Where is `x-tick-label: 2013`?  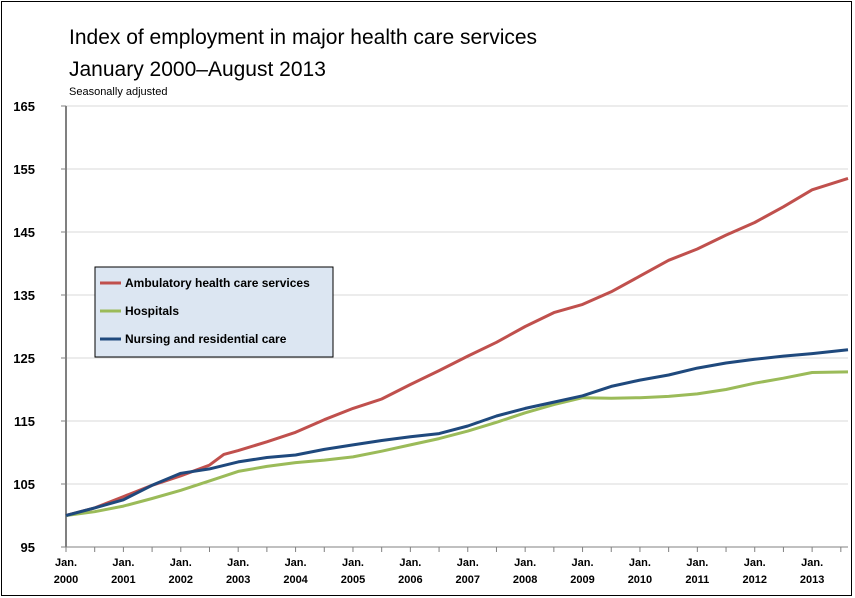
x-tick-label: 2013 is located at coordinates (812, 580).